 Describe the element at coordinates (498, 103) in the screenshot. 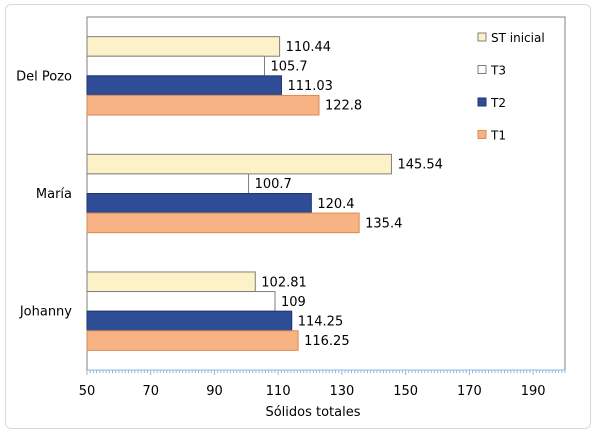

I see `legend-label: T2` at that location.